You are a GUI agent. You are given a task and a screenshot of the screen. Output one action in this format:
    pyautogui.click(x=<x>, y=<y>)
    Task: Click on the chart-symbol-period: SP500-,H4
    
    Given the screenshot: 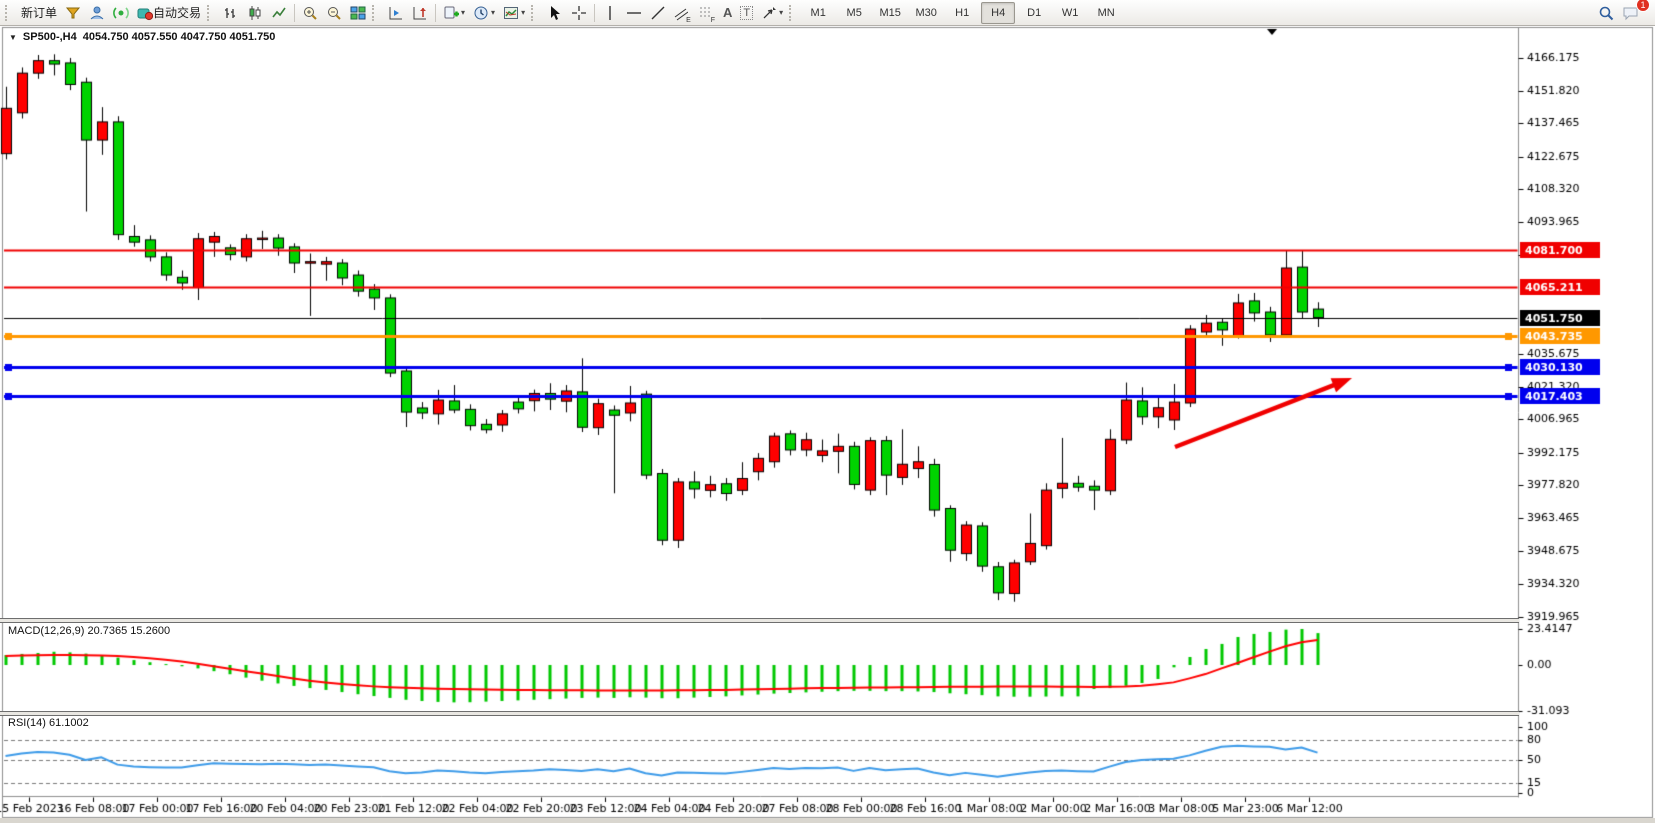 What is the action you would take?
    pyautogui.click(x=49, y=37)
    